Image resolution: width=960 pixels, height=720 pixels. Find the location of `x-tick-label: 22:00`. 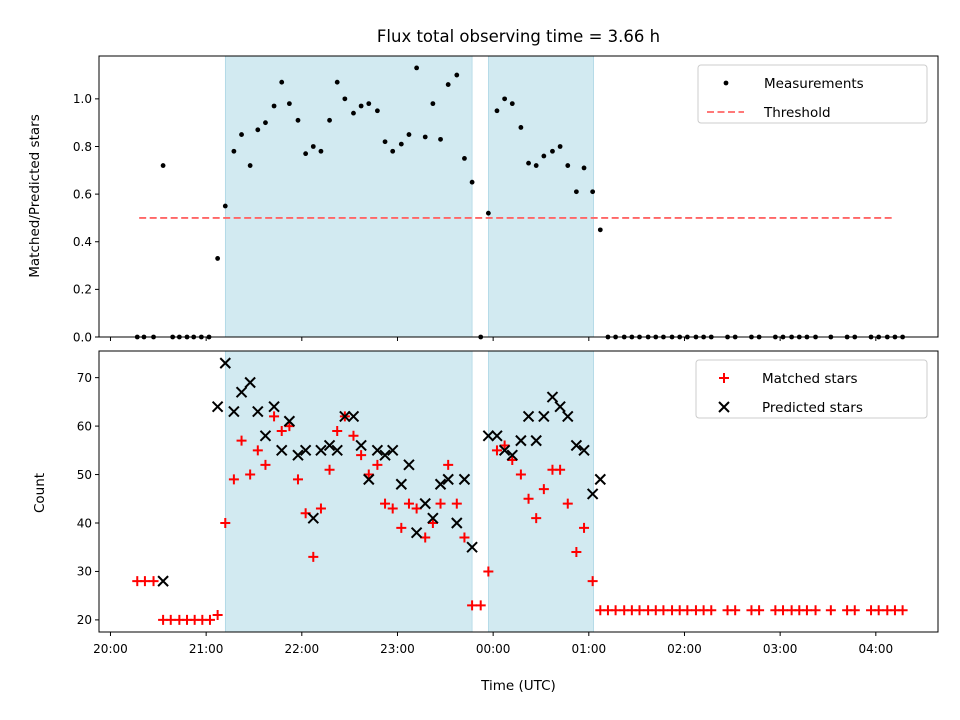

x-tick-label: 22:00 is located at coordinates (302, 649).